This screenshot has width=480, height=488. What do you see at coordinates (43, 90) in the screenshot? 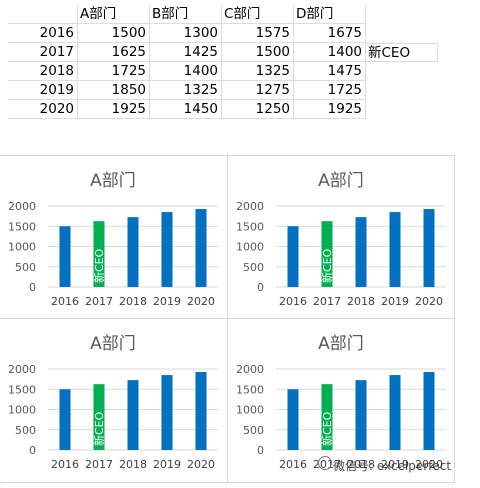
I see `year-cell: 2019` at bounding box center [43, 90].